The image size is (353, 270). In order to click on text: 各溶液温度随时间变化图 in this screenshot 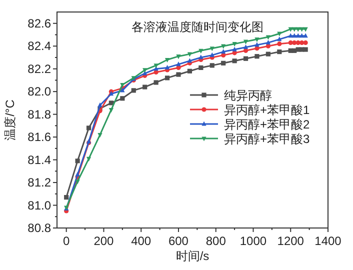, I will do `click(198, 27)`.